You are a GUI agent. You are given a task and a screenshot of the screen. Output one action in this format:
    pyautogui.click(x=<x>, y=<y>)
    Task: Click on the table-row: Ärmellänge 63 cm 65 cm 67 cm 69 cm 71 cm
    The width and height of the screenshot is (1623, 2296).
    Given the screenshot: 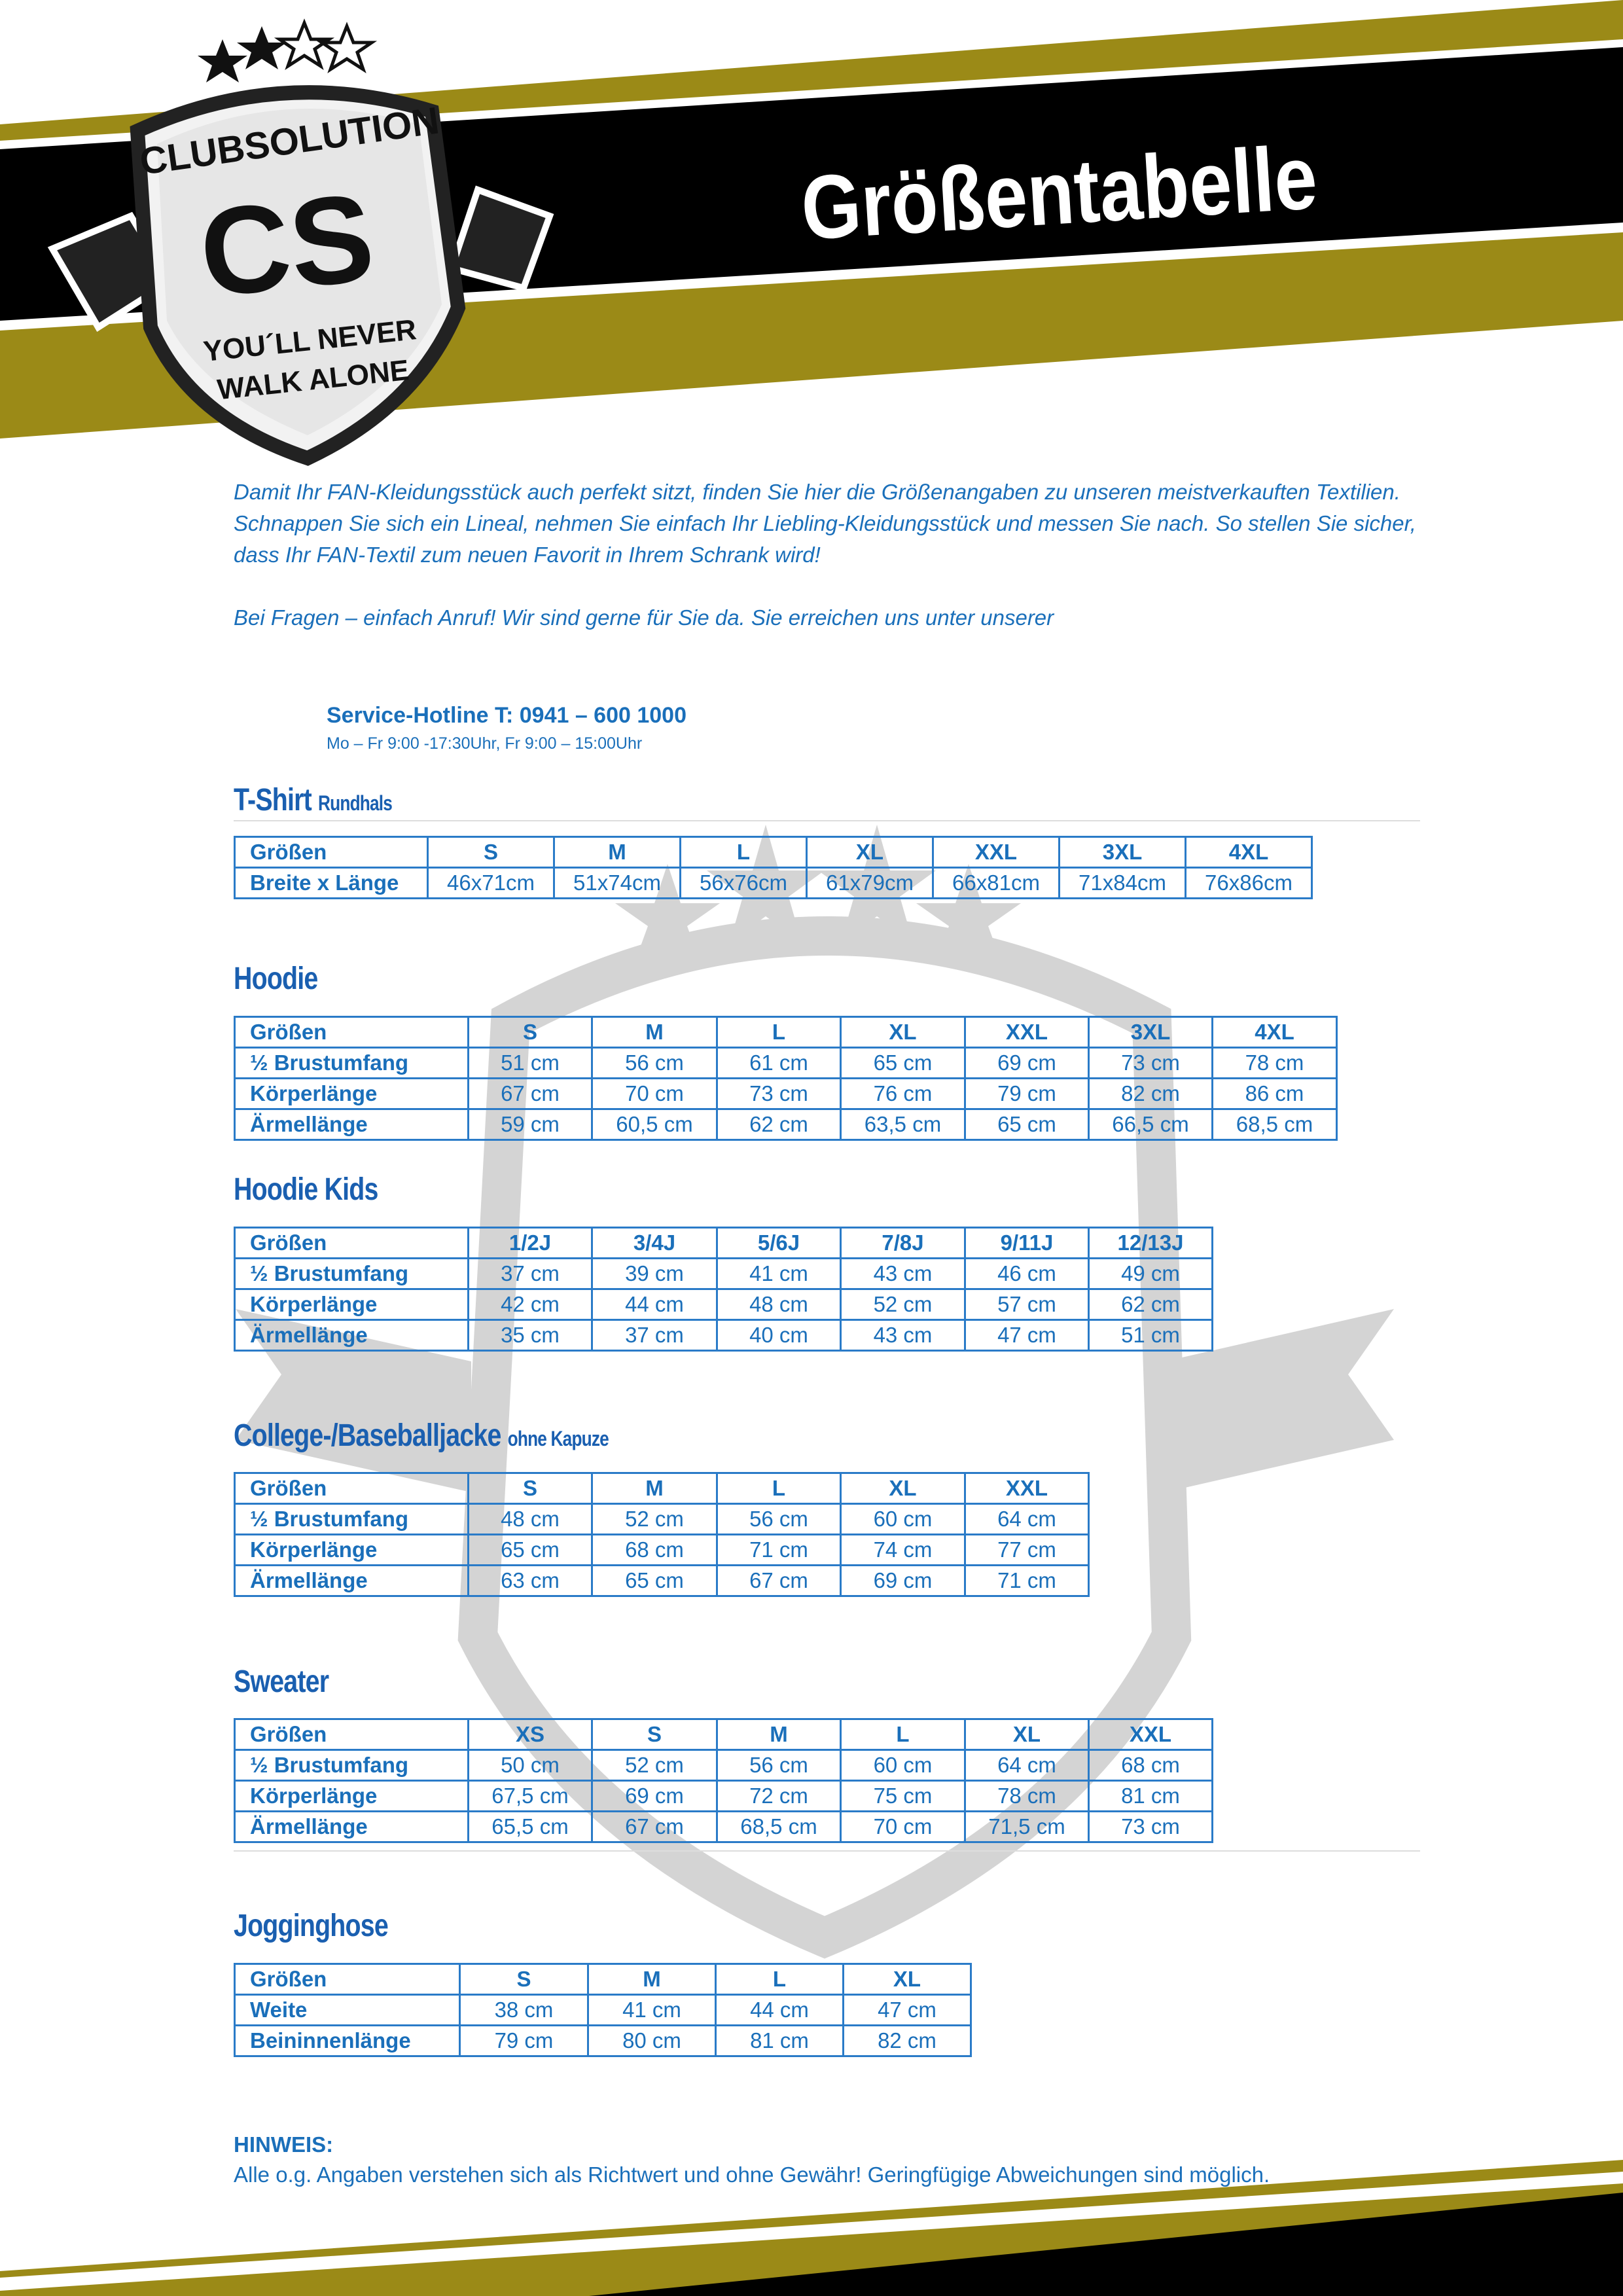 What is the action you would take?
    pyautogui.click(x=662, y=1581)
    